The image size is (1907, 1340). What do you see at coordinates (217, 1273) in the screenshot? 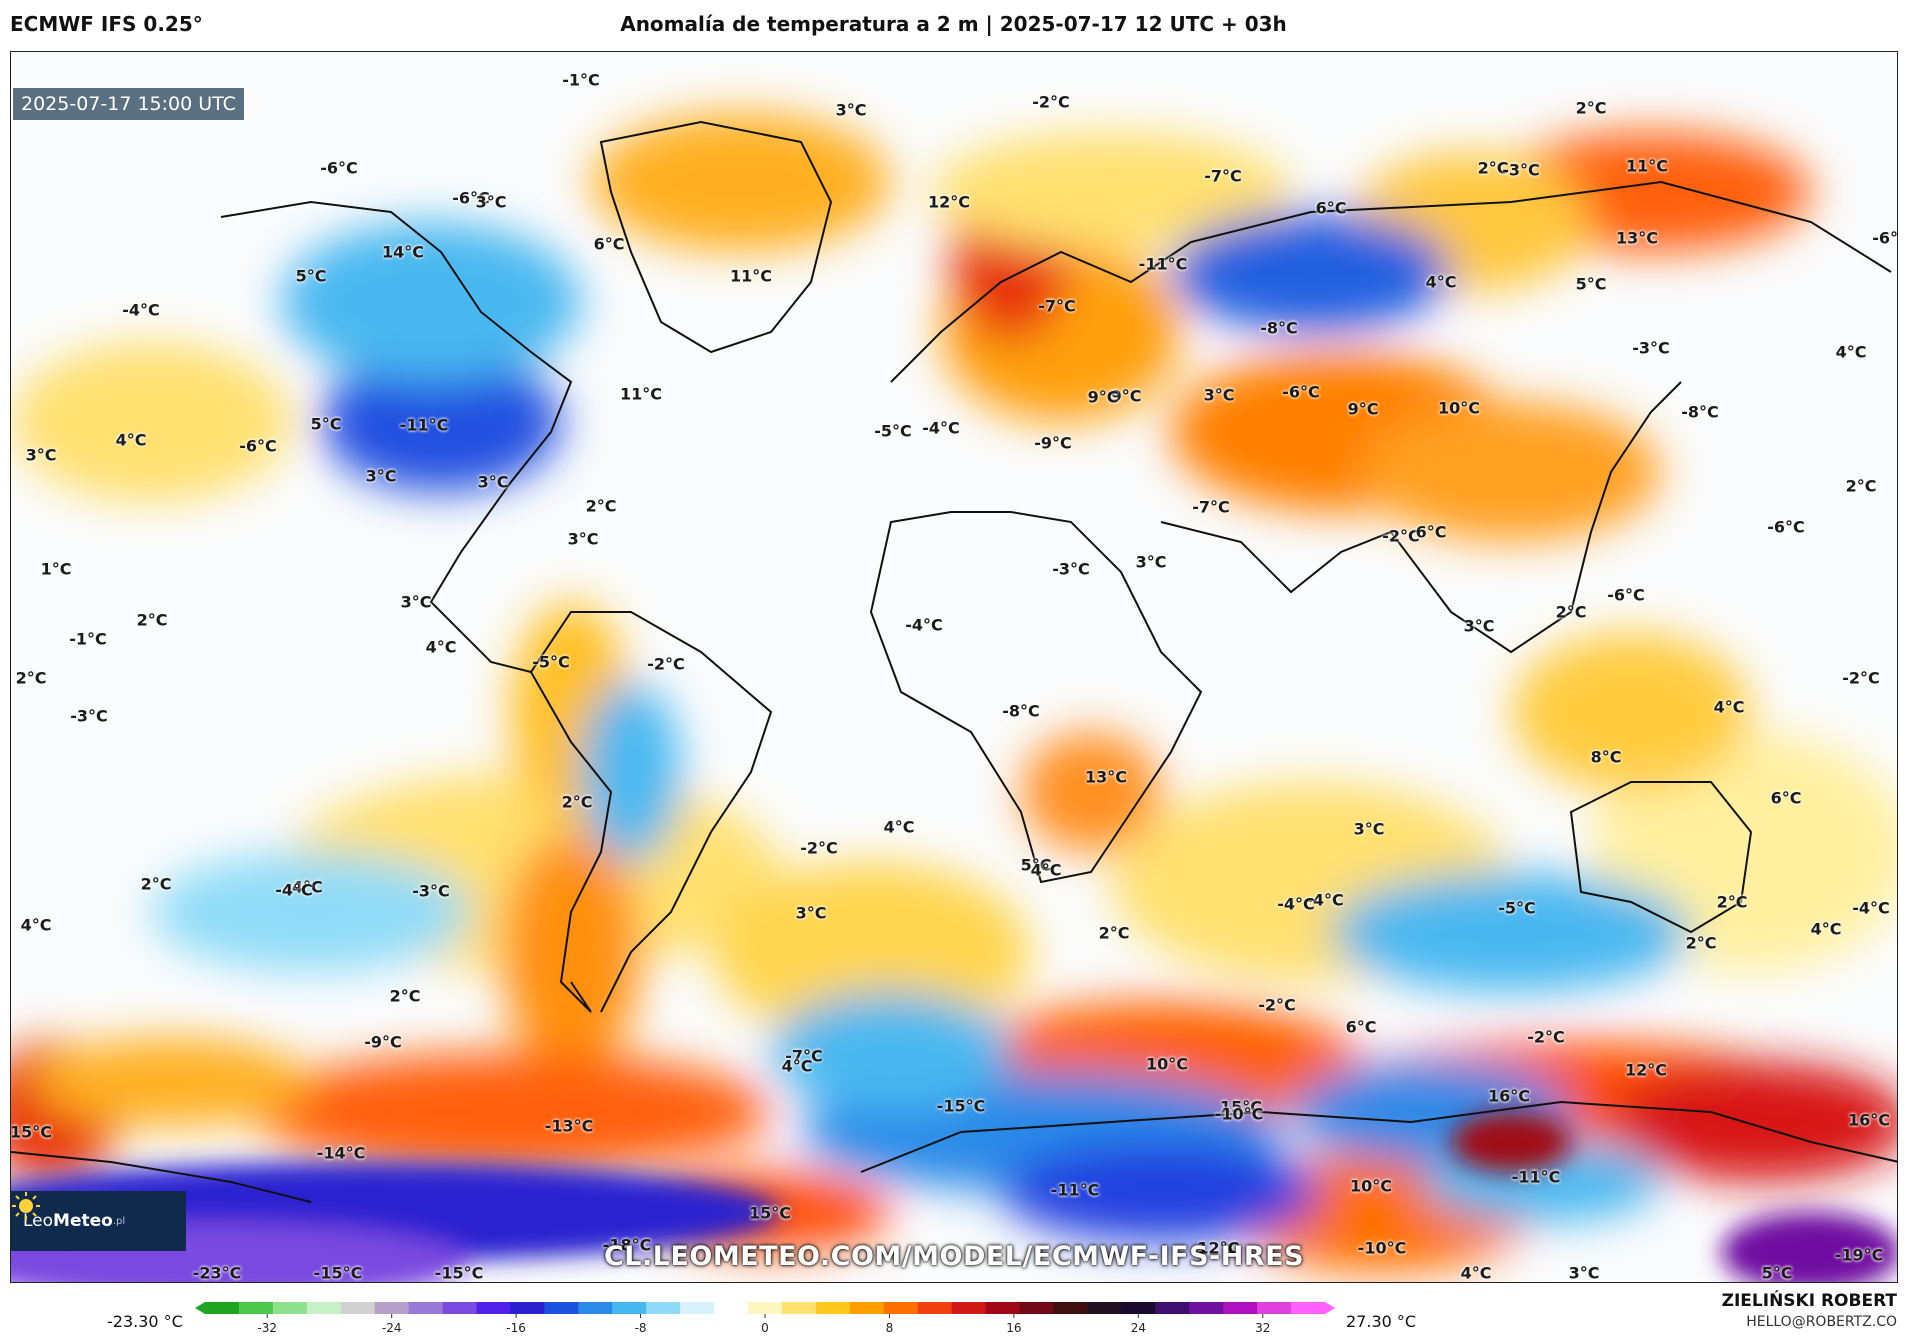
I see `temperature-label: -23°C` at bounding box center [217, 1273].